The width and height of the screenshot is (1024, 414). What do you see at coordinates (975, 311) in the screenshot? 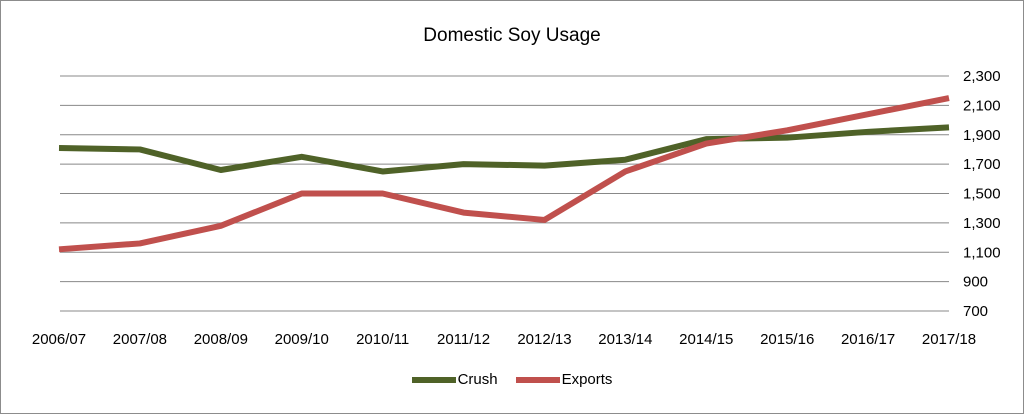
I see `y-tick-label: 700` at bounding box center [975, 311].